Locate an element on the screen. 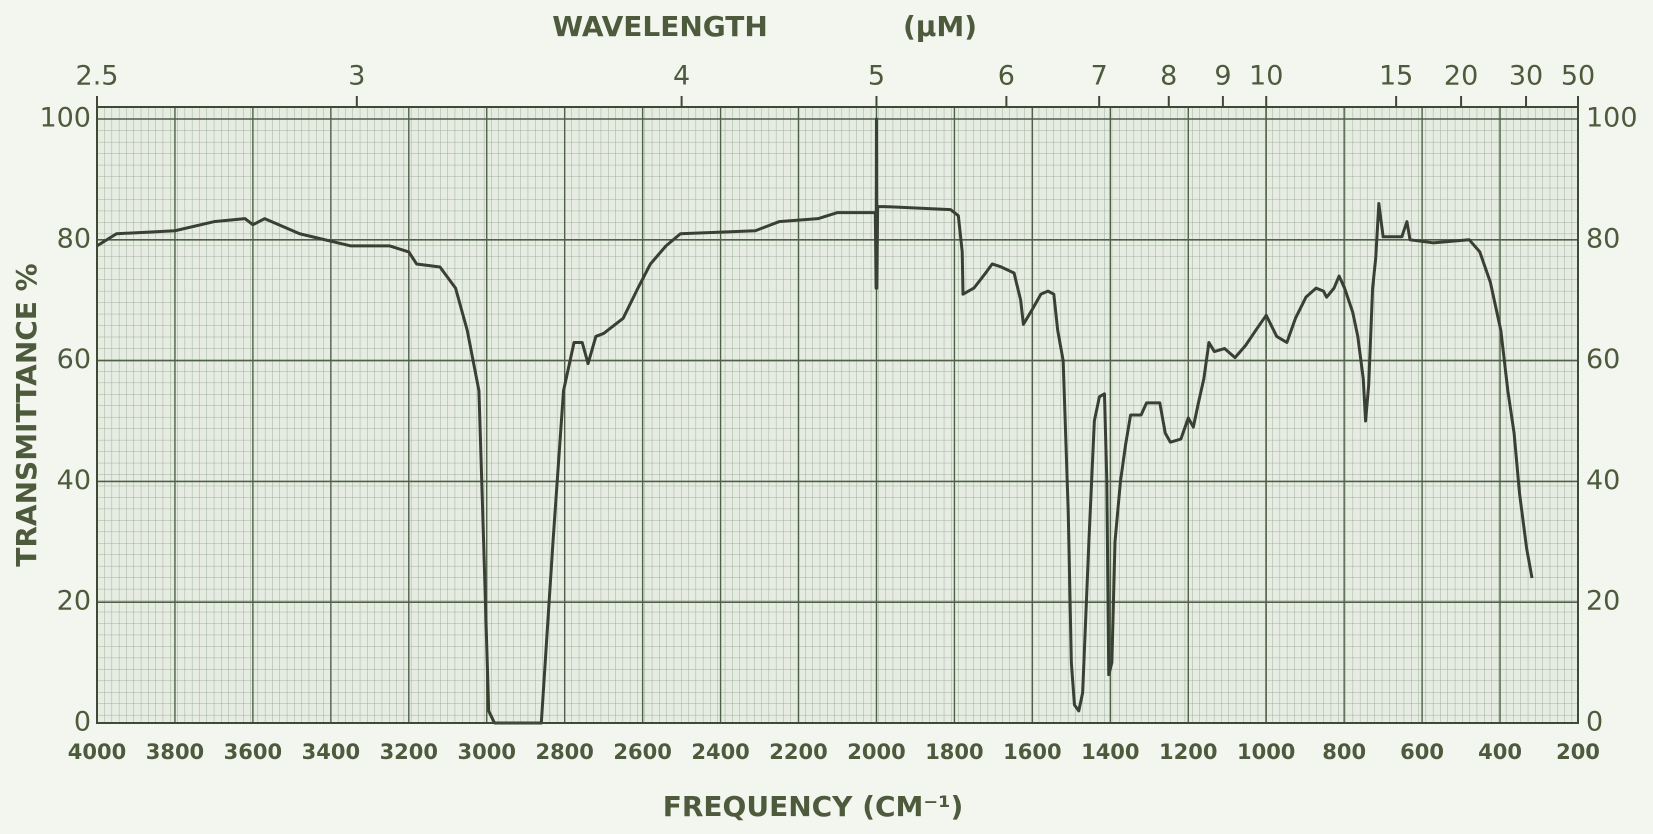  top-tick-label: 50 is located at coordinates (1578, 76).